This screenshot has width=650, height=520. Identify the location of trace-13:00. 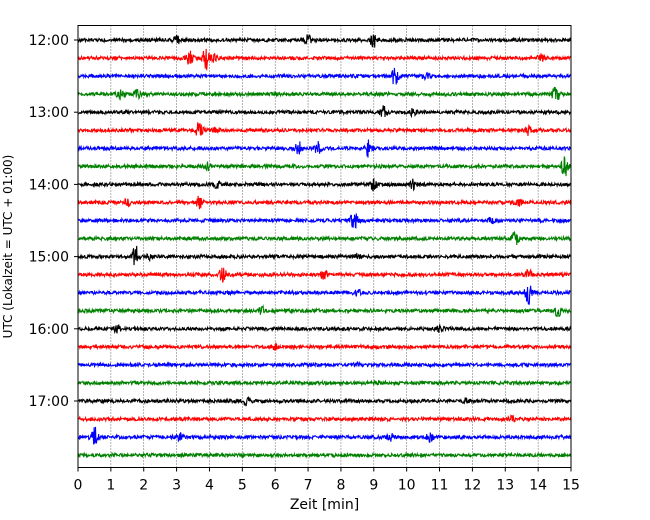
(324, 112).